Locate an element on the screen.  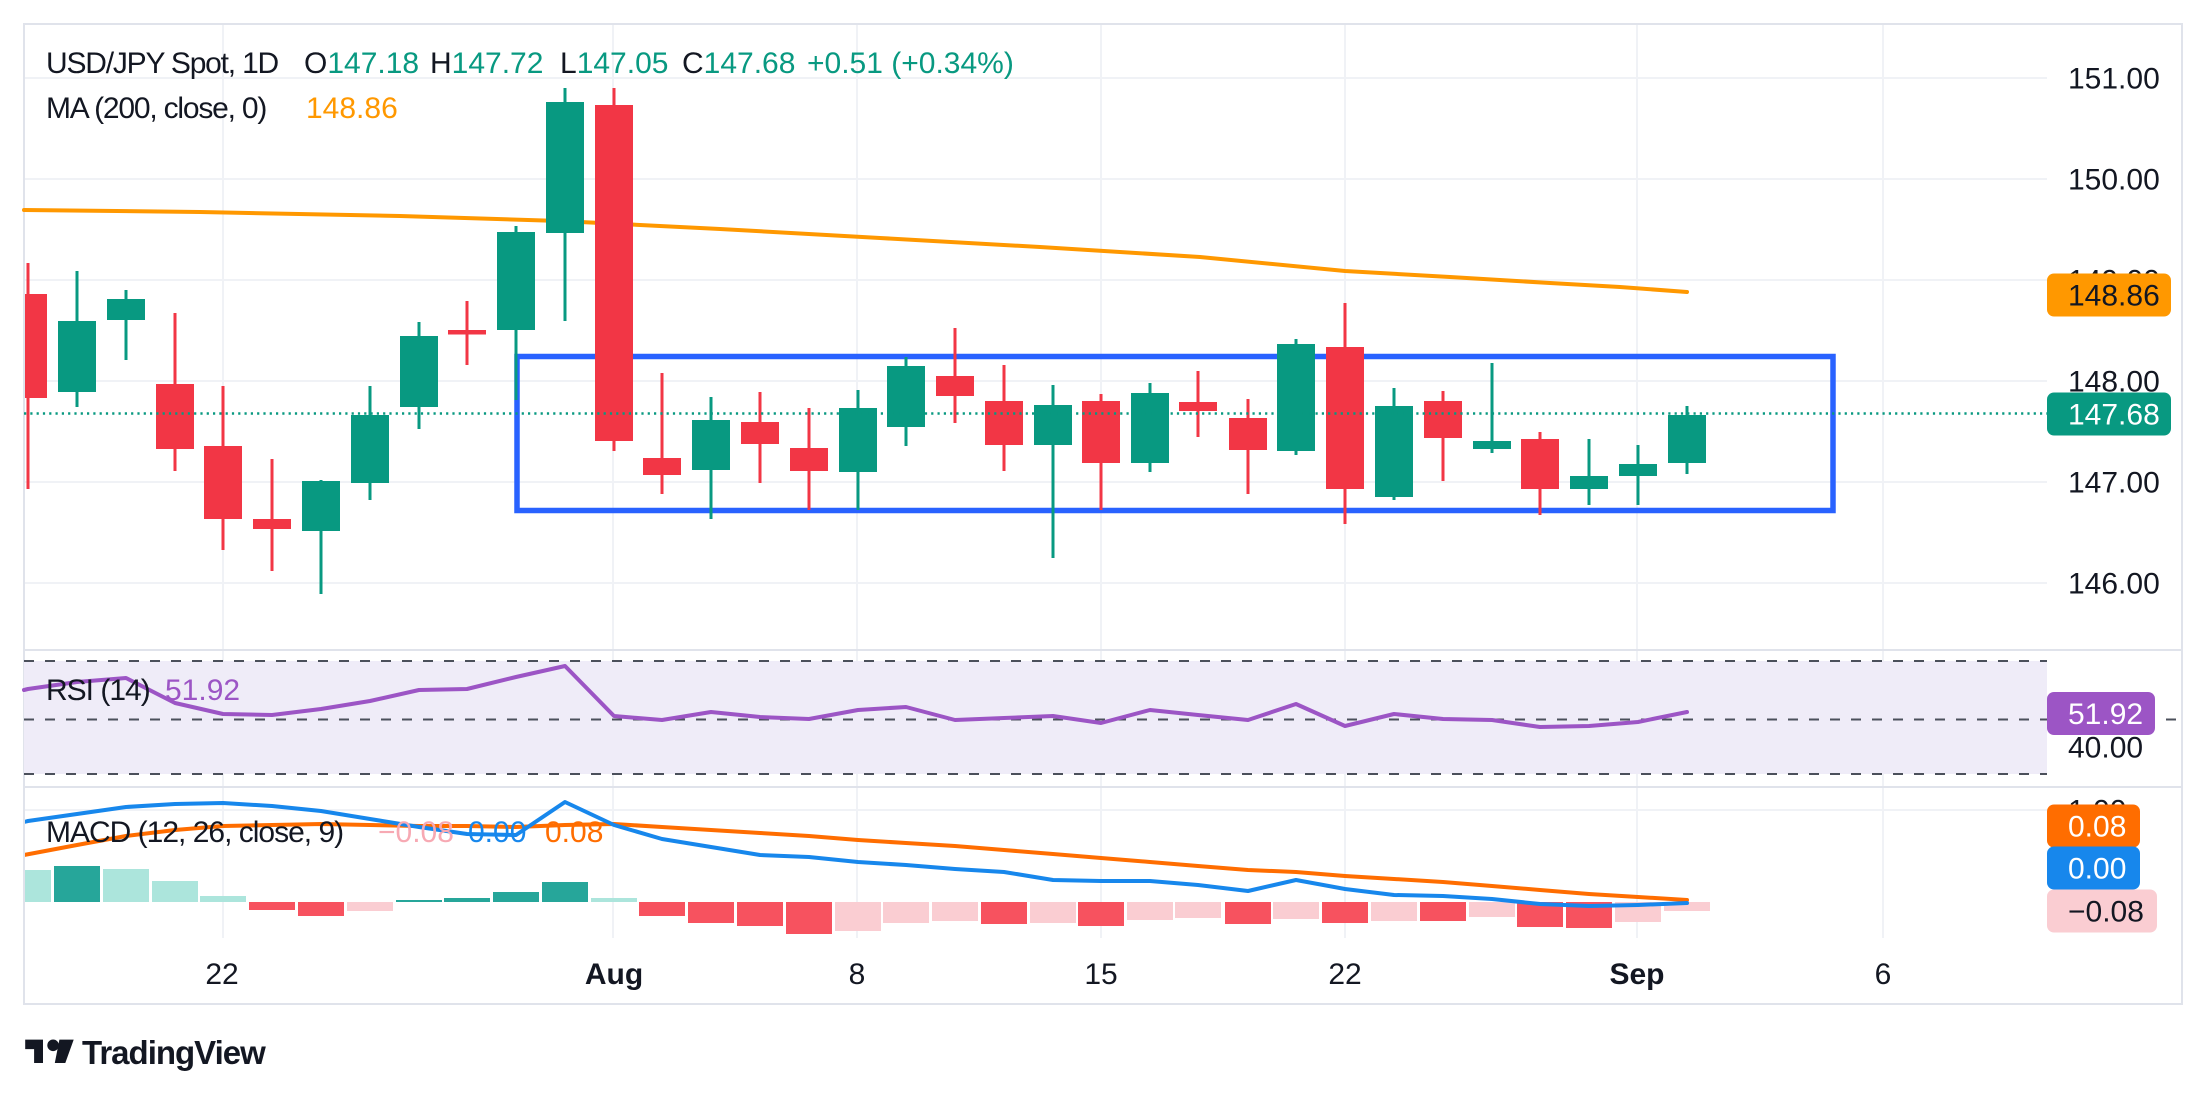
svg-text: MA (200, close, 0) is located at coordinates (156, 108).